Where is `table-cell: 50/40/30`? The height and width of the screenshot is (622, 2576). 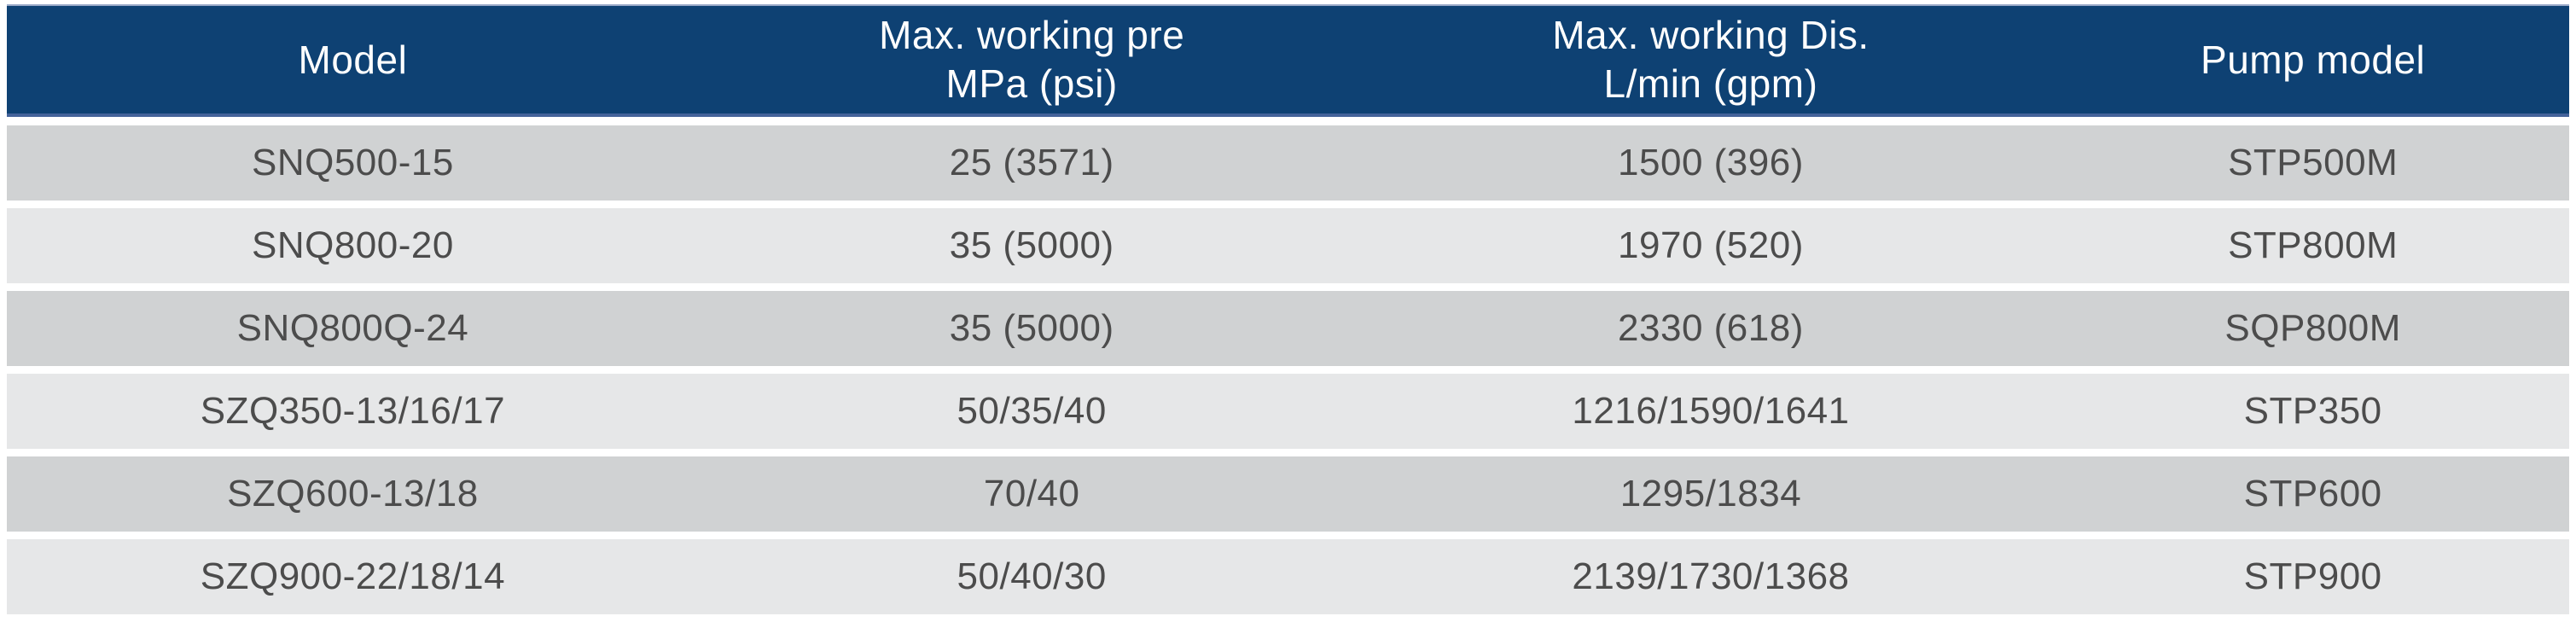 table-cell: 50/40/30 is located at coordinates (1032, 576).